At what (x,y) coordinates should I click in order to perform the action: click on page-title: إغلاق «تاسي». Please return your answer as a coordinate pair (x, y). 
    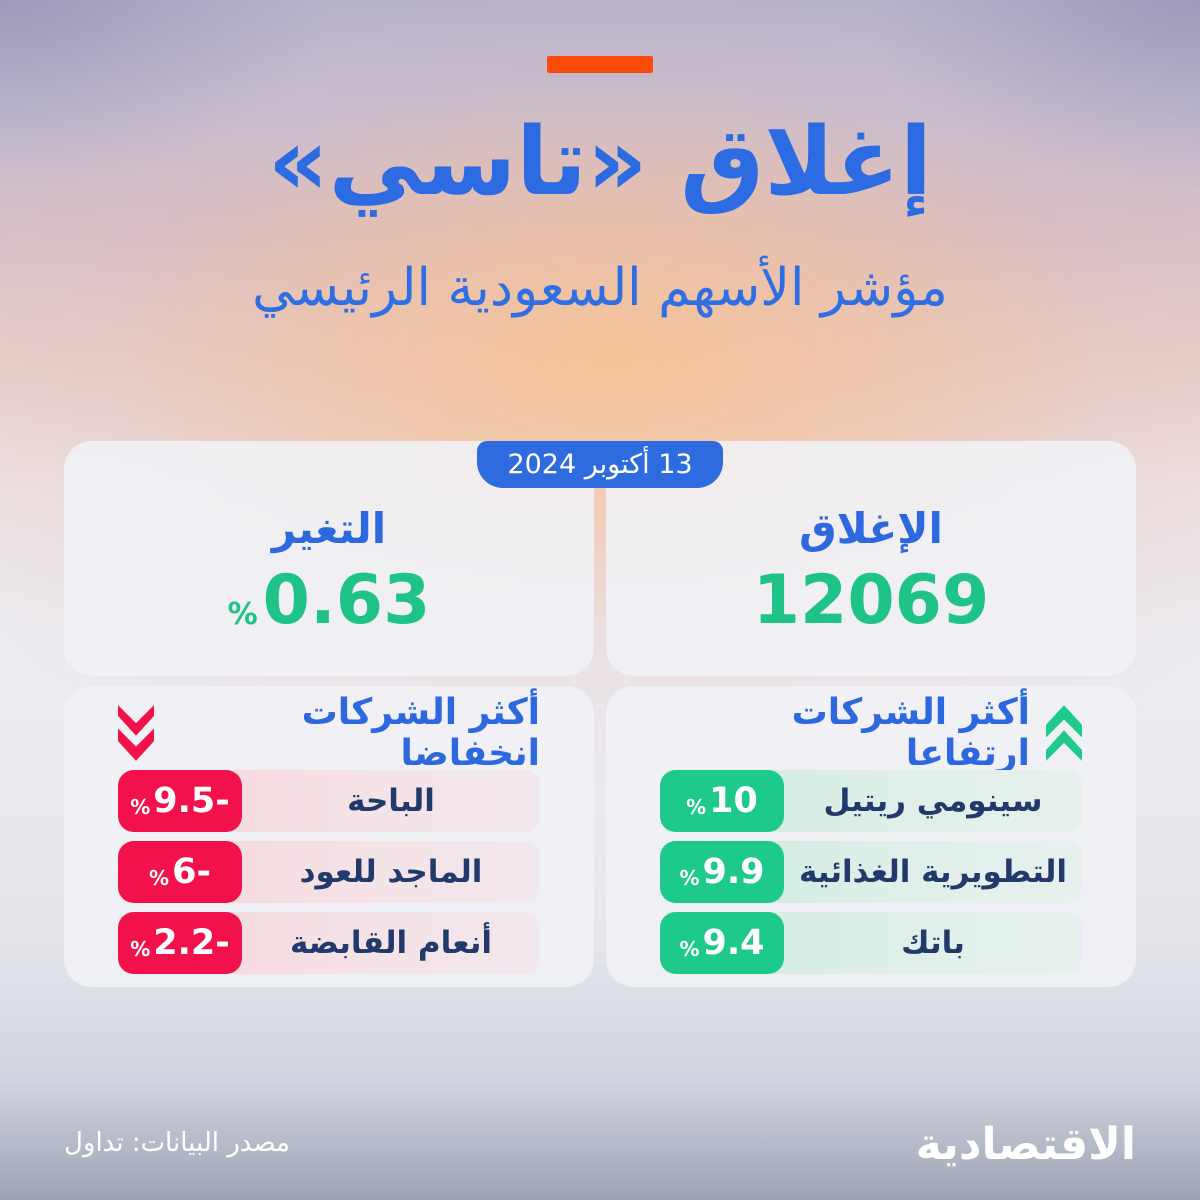
    Looking at the image, I should click on (600, 162).